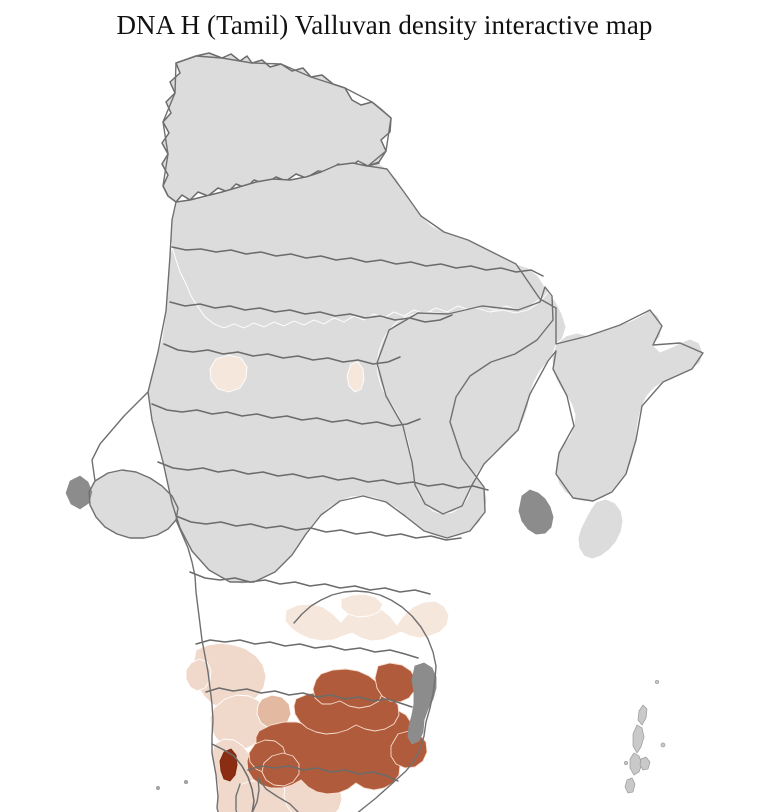 This screenshot has height=812, width=769. What do you see at coordinates (172, 784) in the screenshot?
I see `lakshadweep-islands` at bounding box center [172, 784].